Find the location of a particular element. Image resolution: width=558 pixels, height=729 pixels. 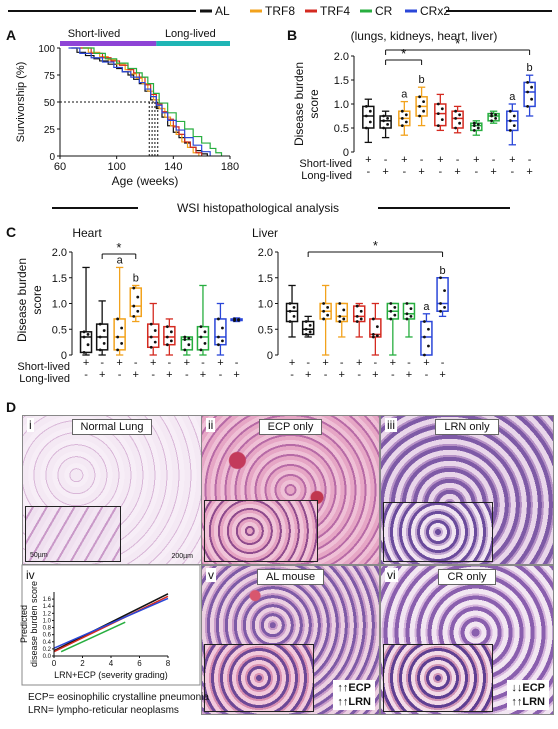

x-axis-label: LRN+ECP (severity grading) is located at coordinates (111, 675).